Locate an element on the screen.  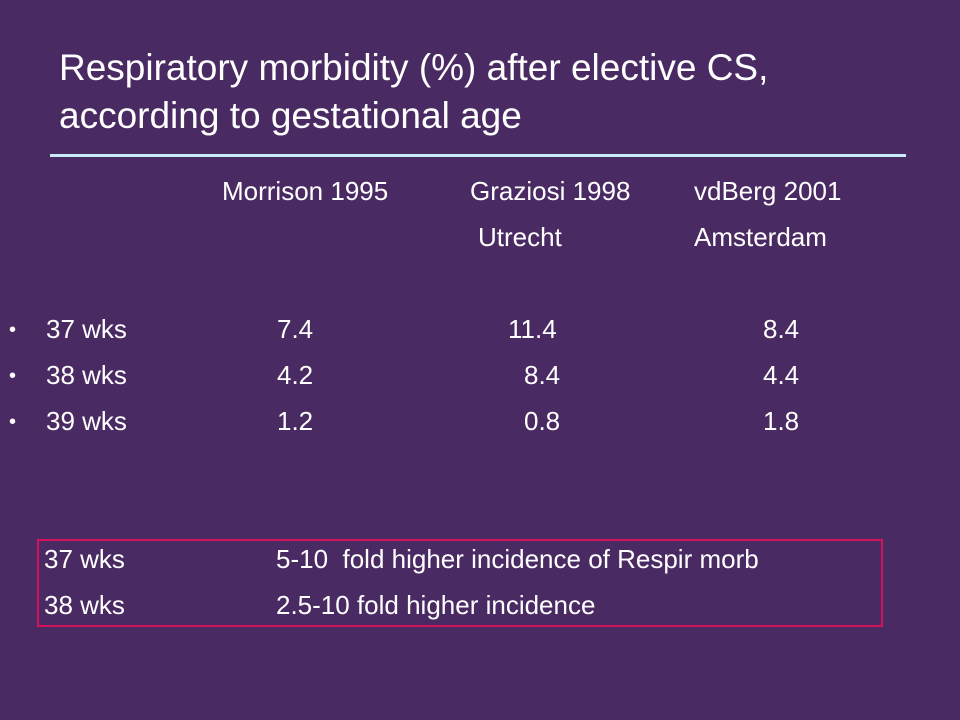
row-label-37wks: 37 wks is located at coordinates (86, 329).